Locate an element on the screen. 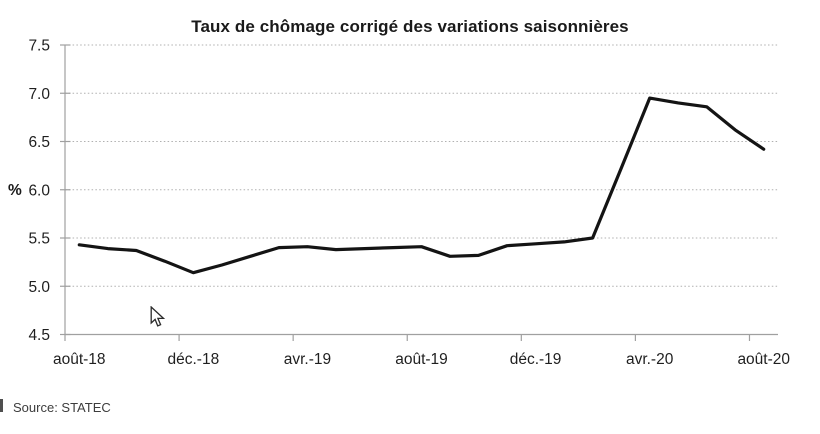 The width and height of the screenshot is (820, 434). x-tick-label: déc.-19 is located at coordinates (536, 359).